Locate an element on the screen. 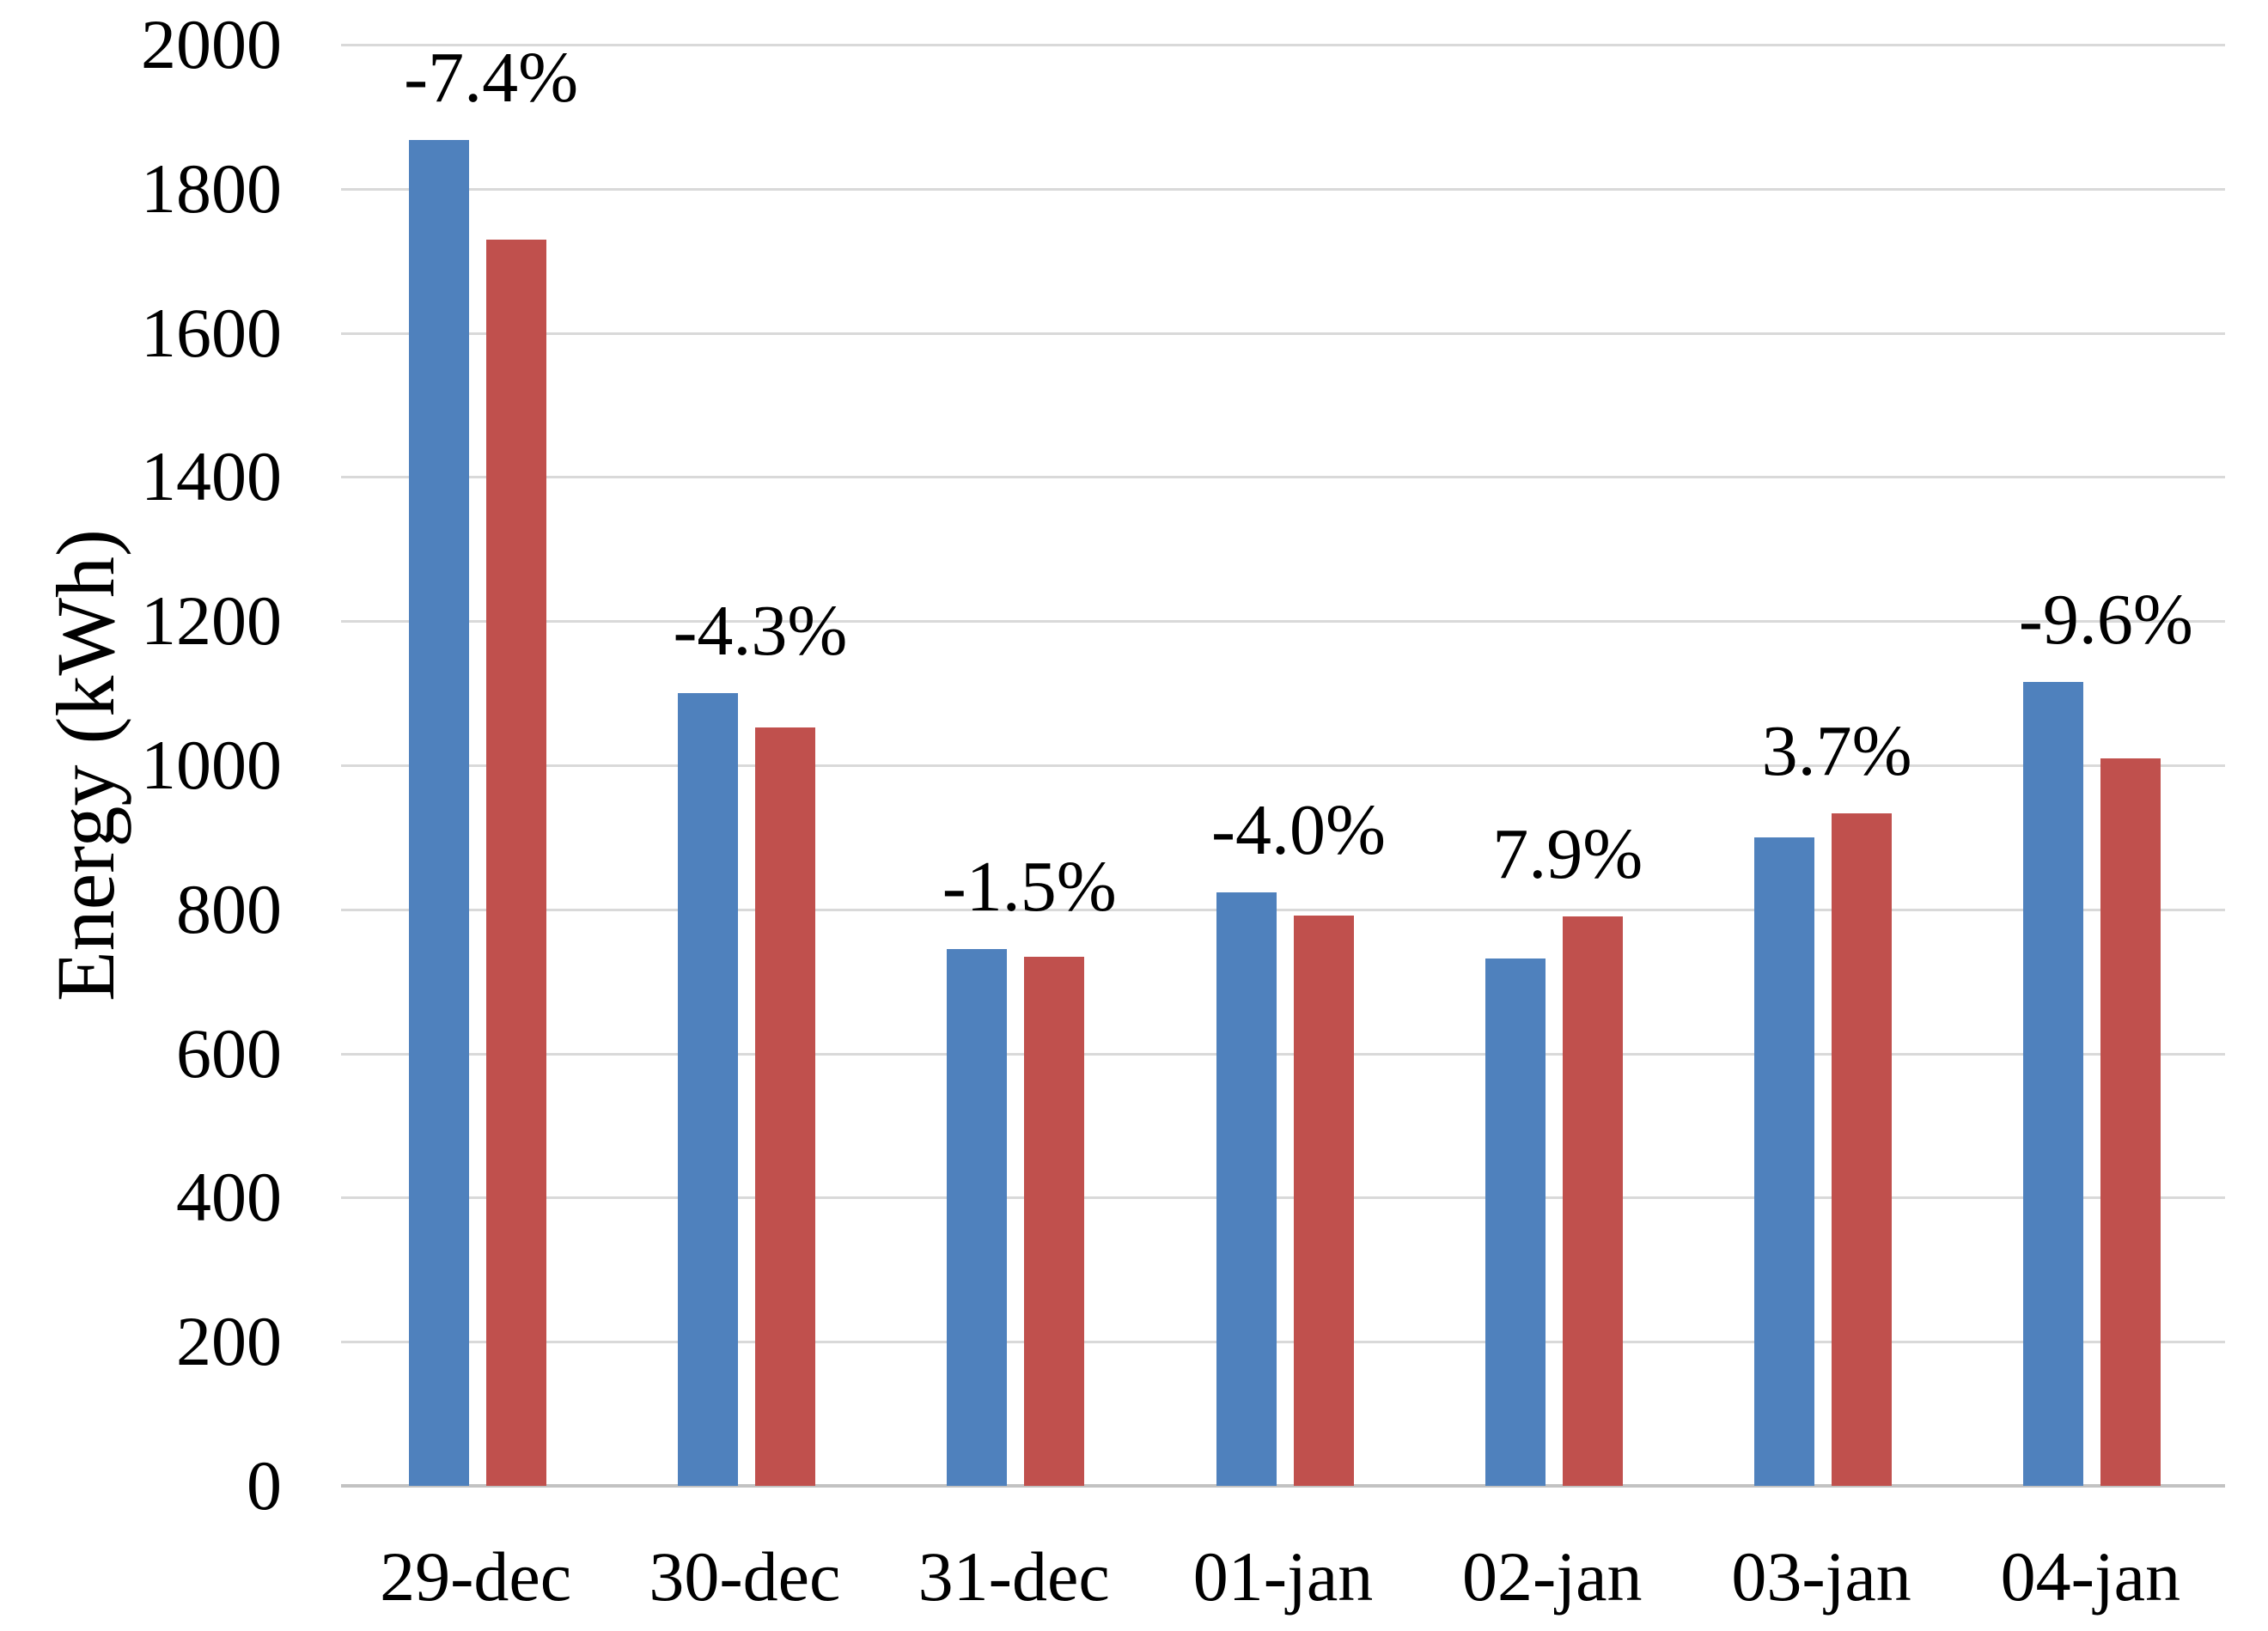  bar-series-2-red-30-dec is located at coordinates (784, 1106).